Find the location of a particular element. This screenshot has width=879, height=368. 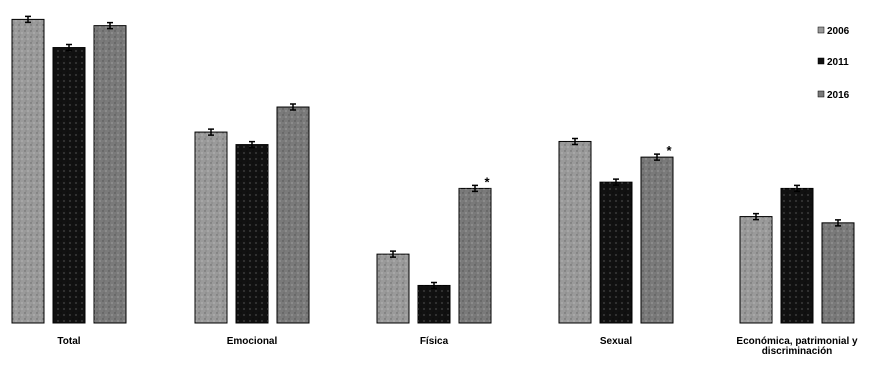

x-tick-label-economica-patrimonial-y-discriminacion: Económica, patrimonial y discriminación is located at coordinates (797, 346).